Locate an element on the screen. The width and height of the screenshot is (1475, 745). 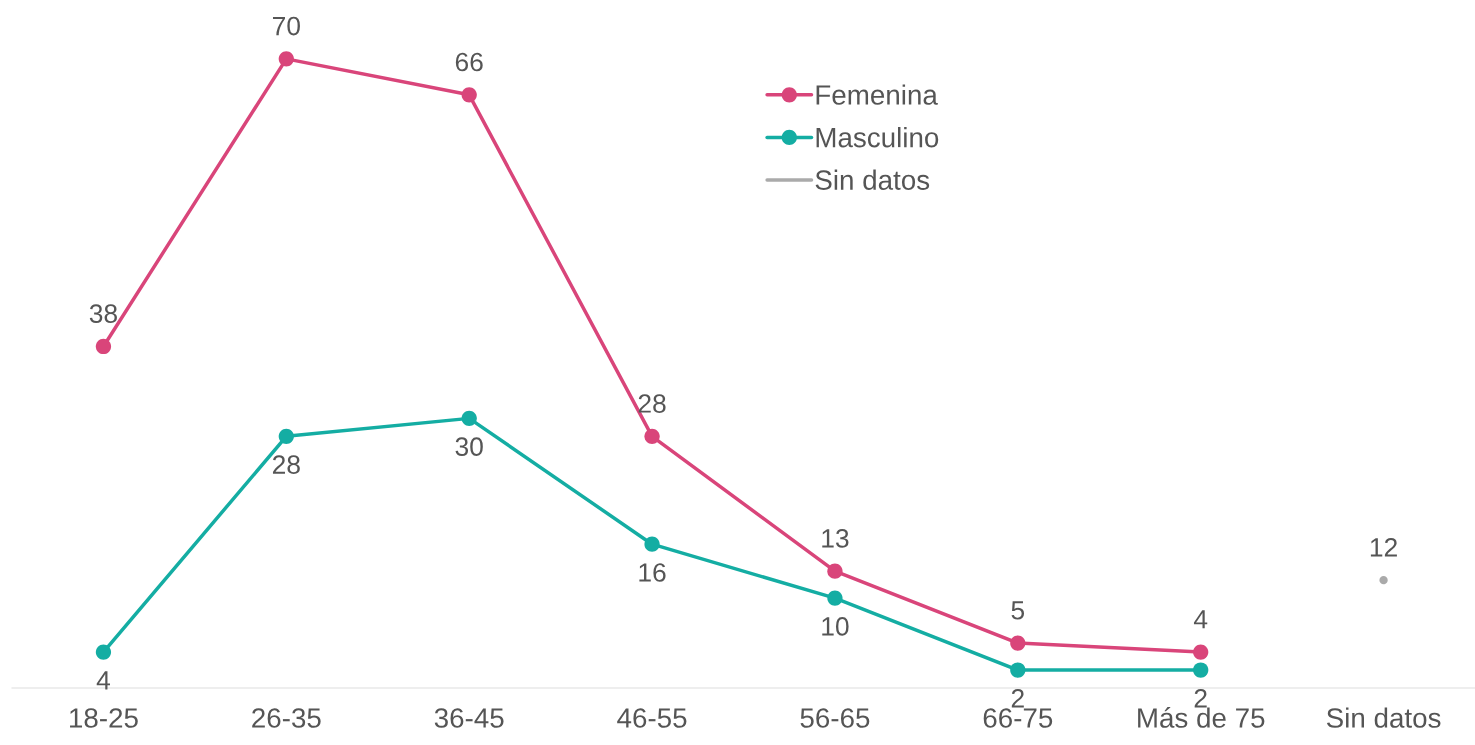
x-tick-label: 18-25 is located at coordinates (104, 718).